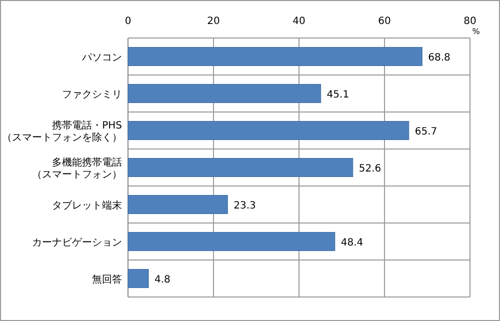 This screenshot has height=321, width=500. What do you see at coordinates (87, 206) in the screenshot?
I see `y-tick-label: タブレット端末` at bounding box center [87, 206].